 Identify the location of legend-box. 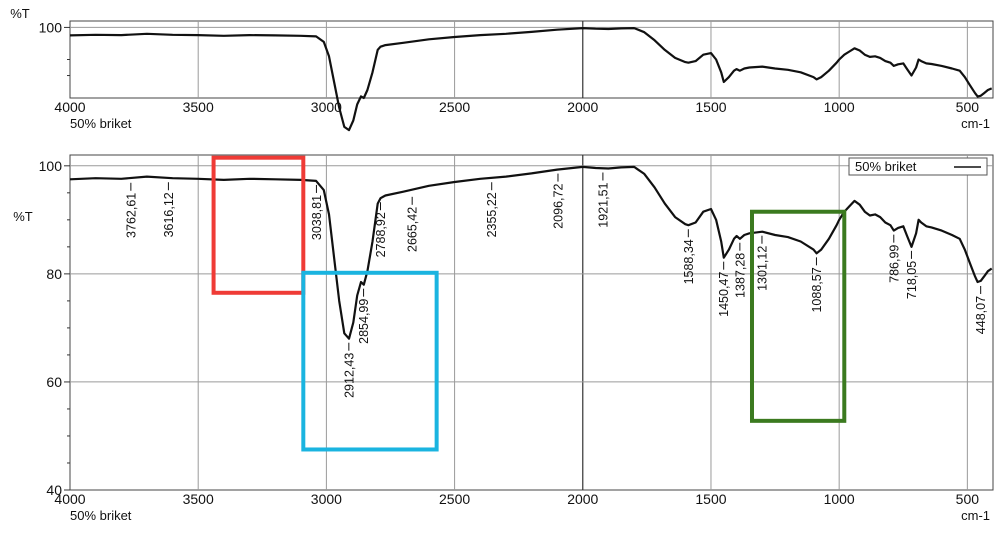
(918, 166).